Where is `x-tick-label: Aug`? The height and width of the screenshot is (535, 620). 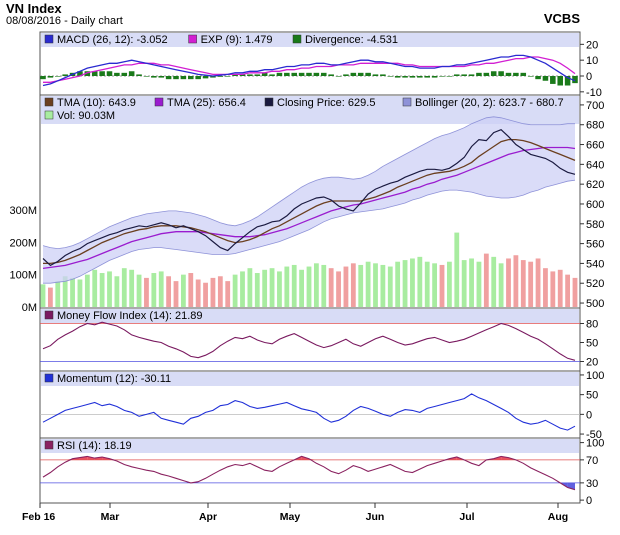 x-tick-label: Aug is located at coordinates (558, 517).